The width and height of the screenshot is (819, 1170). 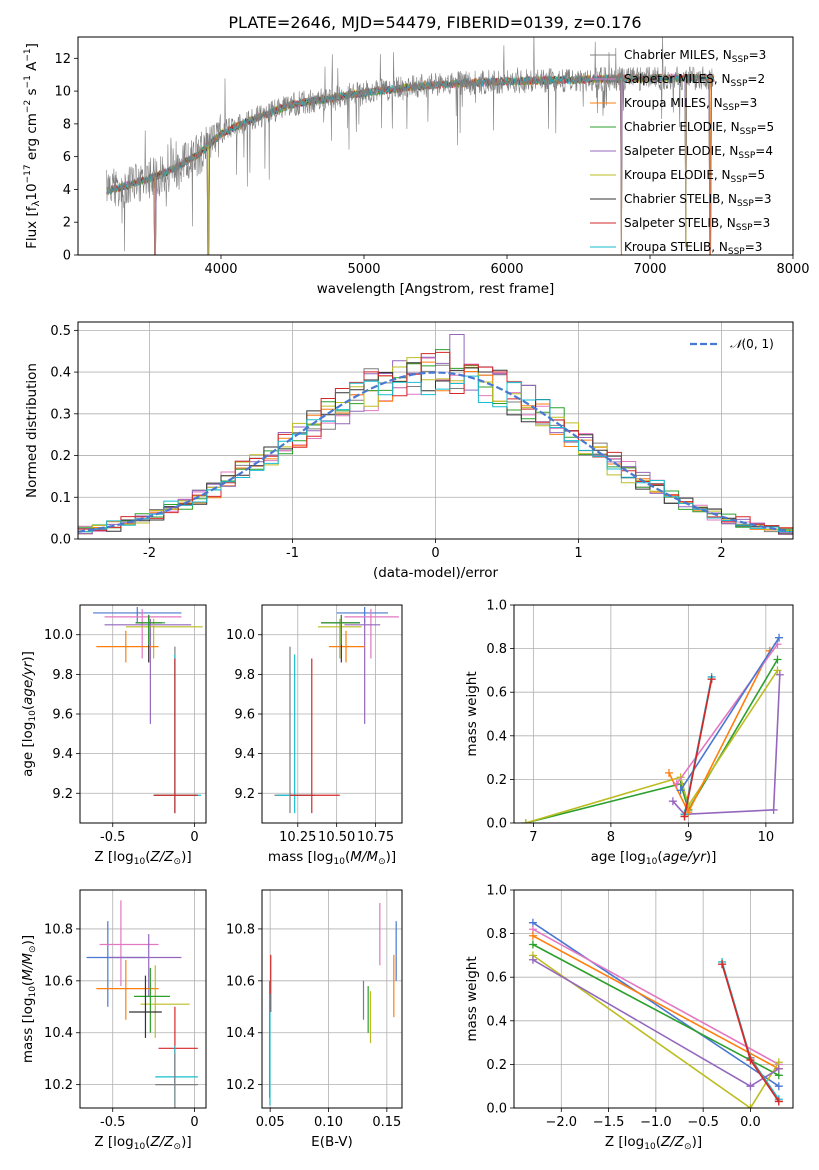 I want to click on y-tick-label: 0.1, so click(x=60, y=498).